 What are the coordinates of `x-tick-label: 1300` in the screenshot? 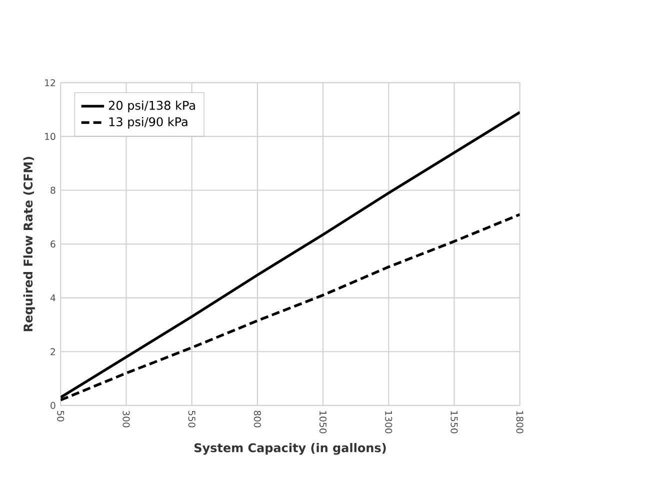 It's located at (388, 422).